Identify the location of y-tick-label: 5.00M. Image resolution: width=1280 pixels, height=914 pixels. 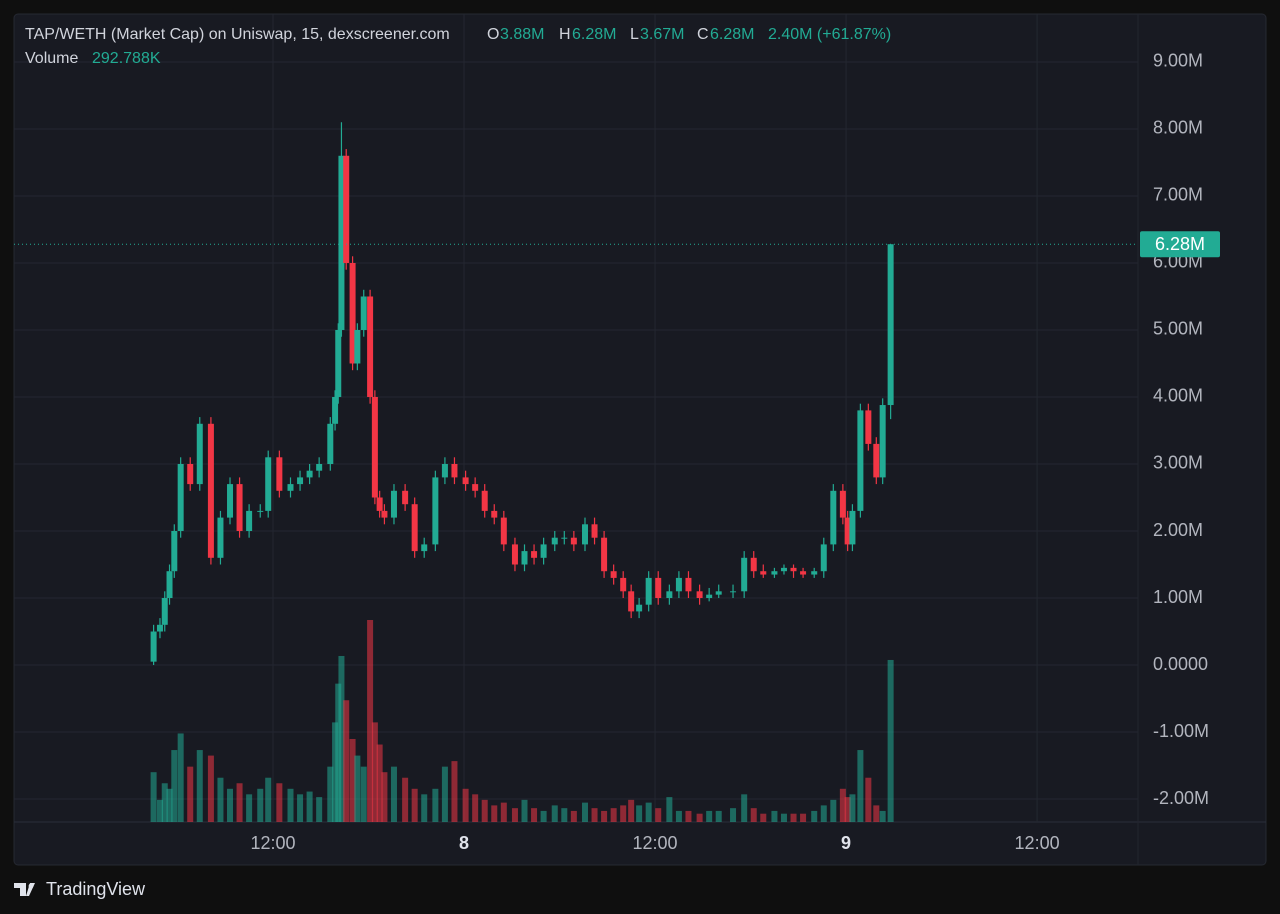
(1178, 329).